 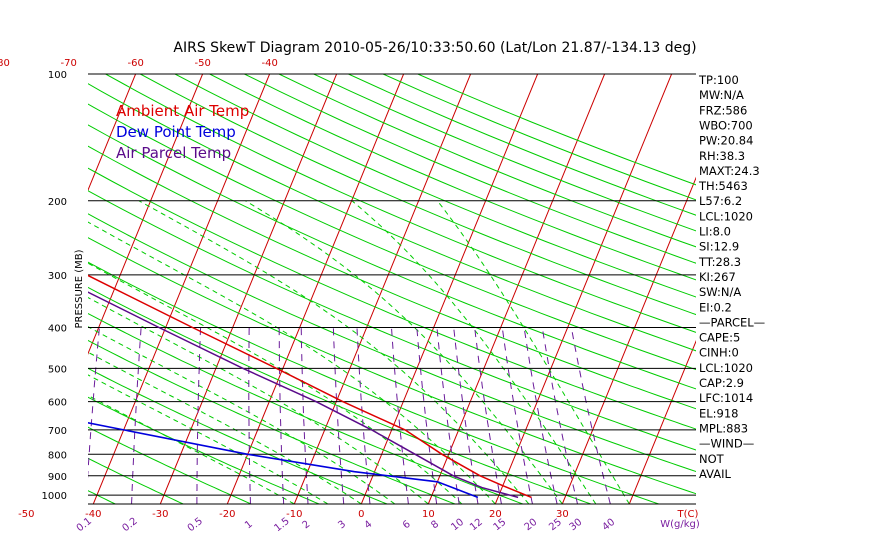 What do you see at coordinates (726, 398) in the screenshot?
I see `index-item: LFC:1014` at bounding box center [726, 398].